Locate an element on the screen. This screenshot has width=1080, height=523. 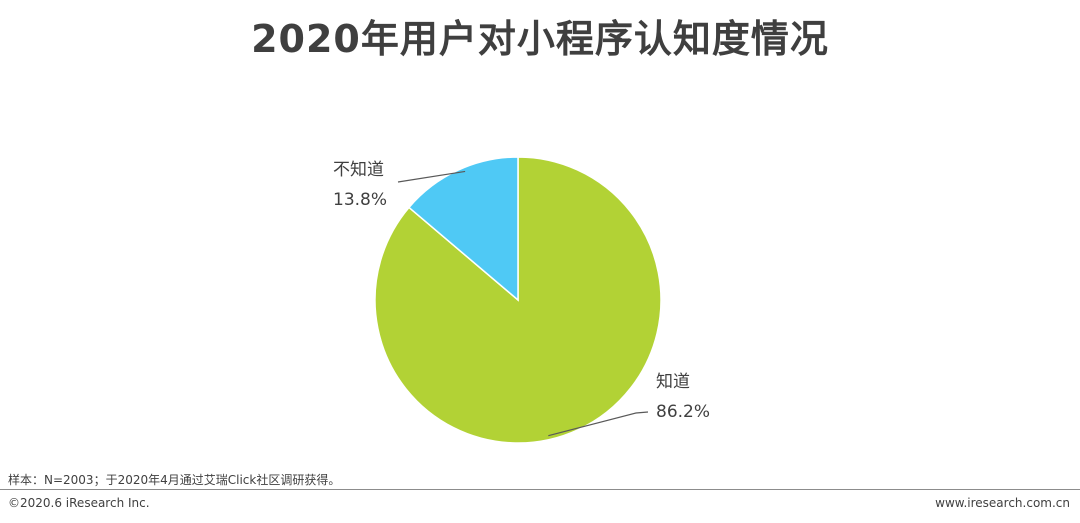
copyright-text: ©2020.6 iResearch Inc. is located at coordinates (79, 503).